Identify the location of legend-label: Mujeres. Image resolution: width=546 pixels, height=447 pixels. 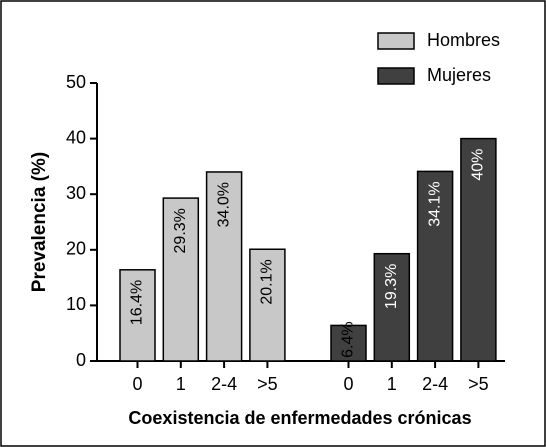
(459, 75).